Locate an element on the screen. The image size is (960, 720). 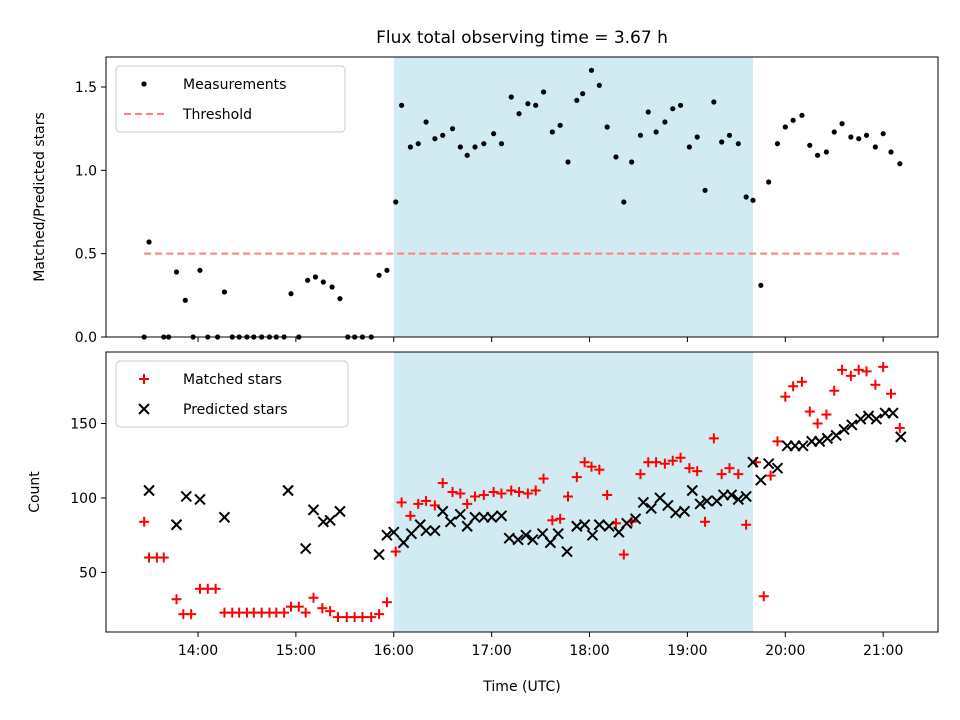
legend-entry-label: Matched stars is located at coordinates (232, 380).